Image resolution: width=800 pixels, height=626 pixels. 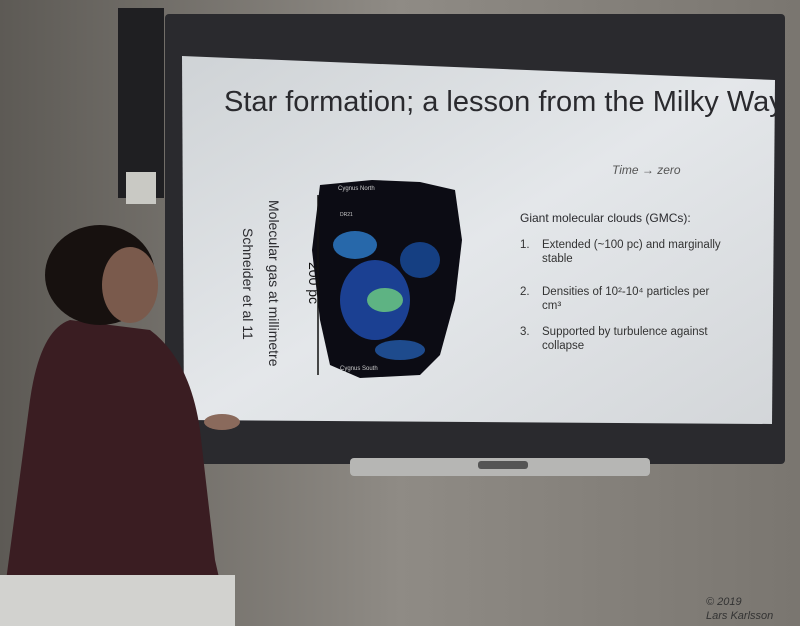 What do you see at coordinates (625, 339) in the screenshot?
I see `item-text: Supported by turbulence against collapse` at bounding box center [625, 339].